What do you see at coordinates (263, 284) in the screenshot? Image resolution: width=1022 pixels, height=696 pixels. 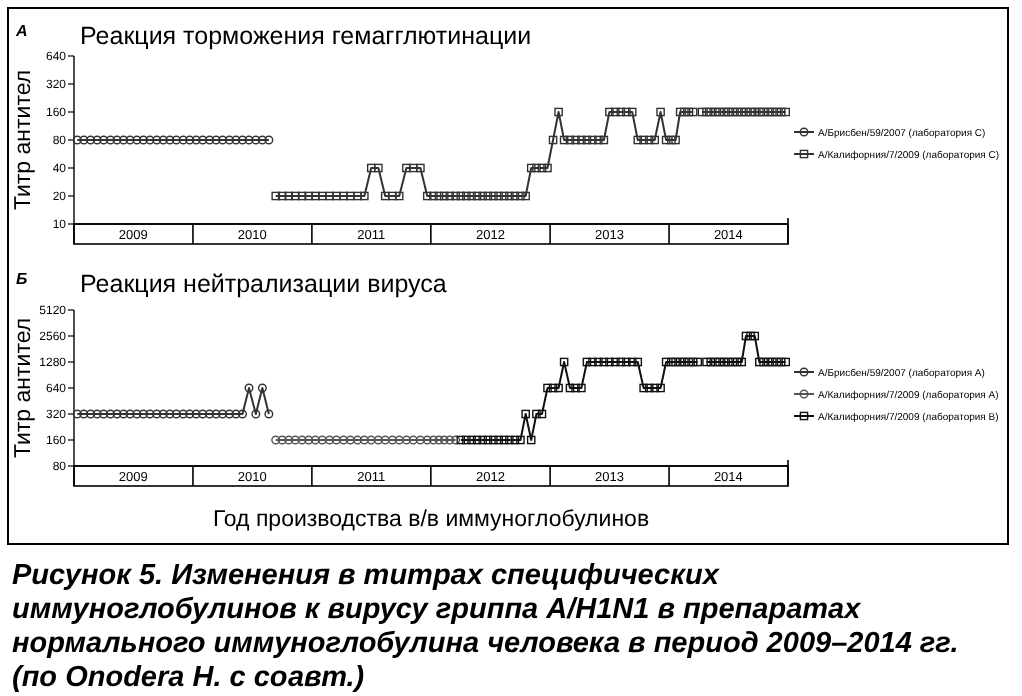 I see `chart-title: Реакция нейтрализации вируса` at bounding box center [263, 284].